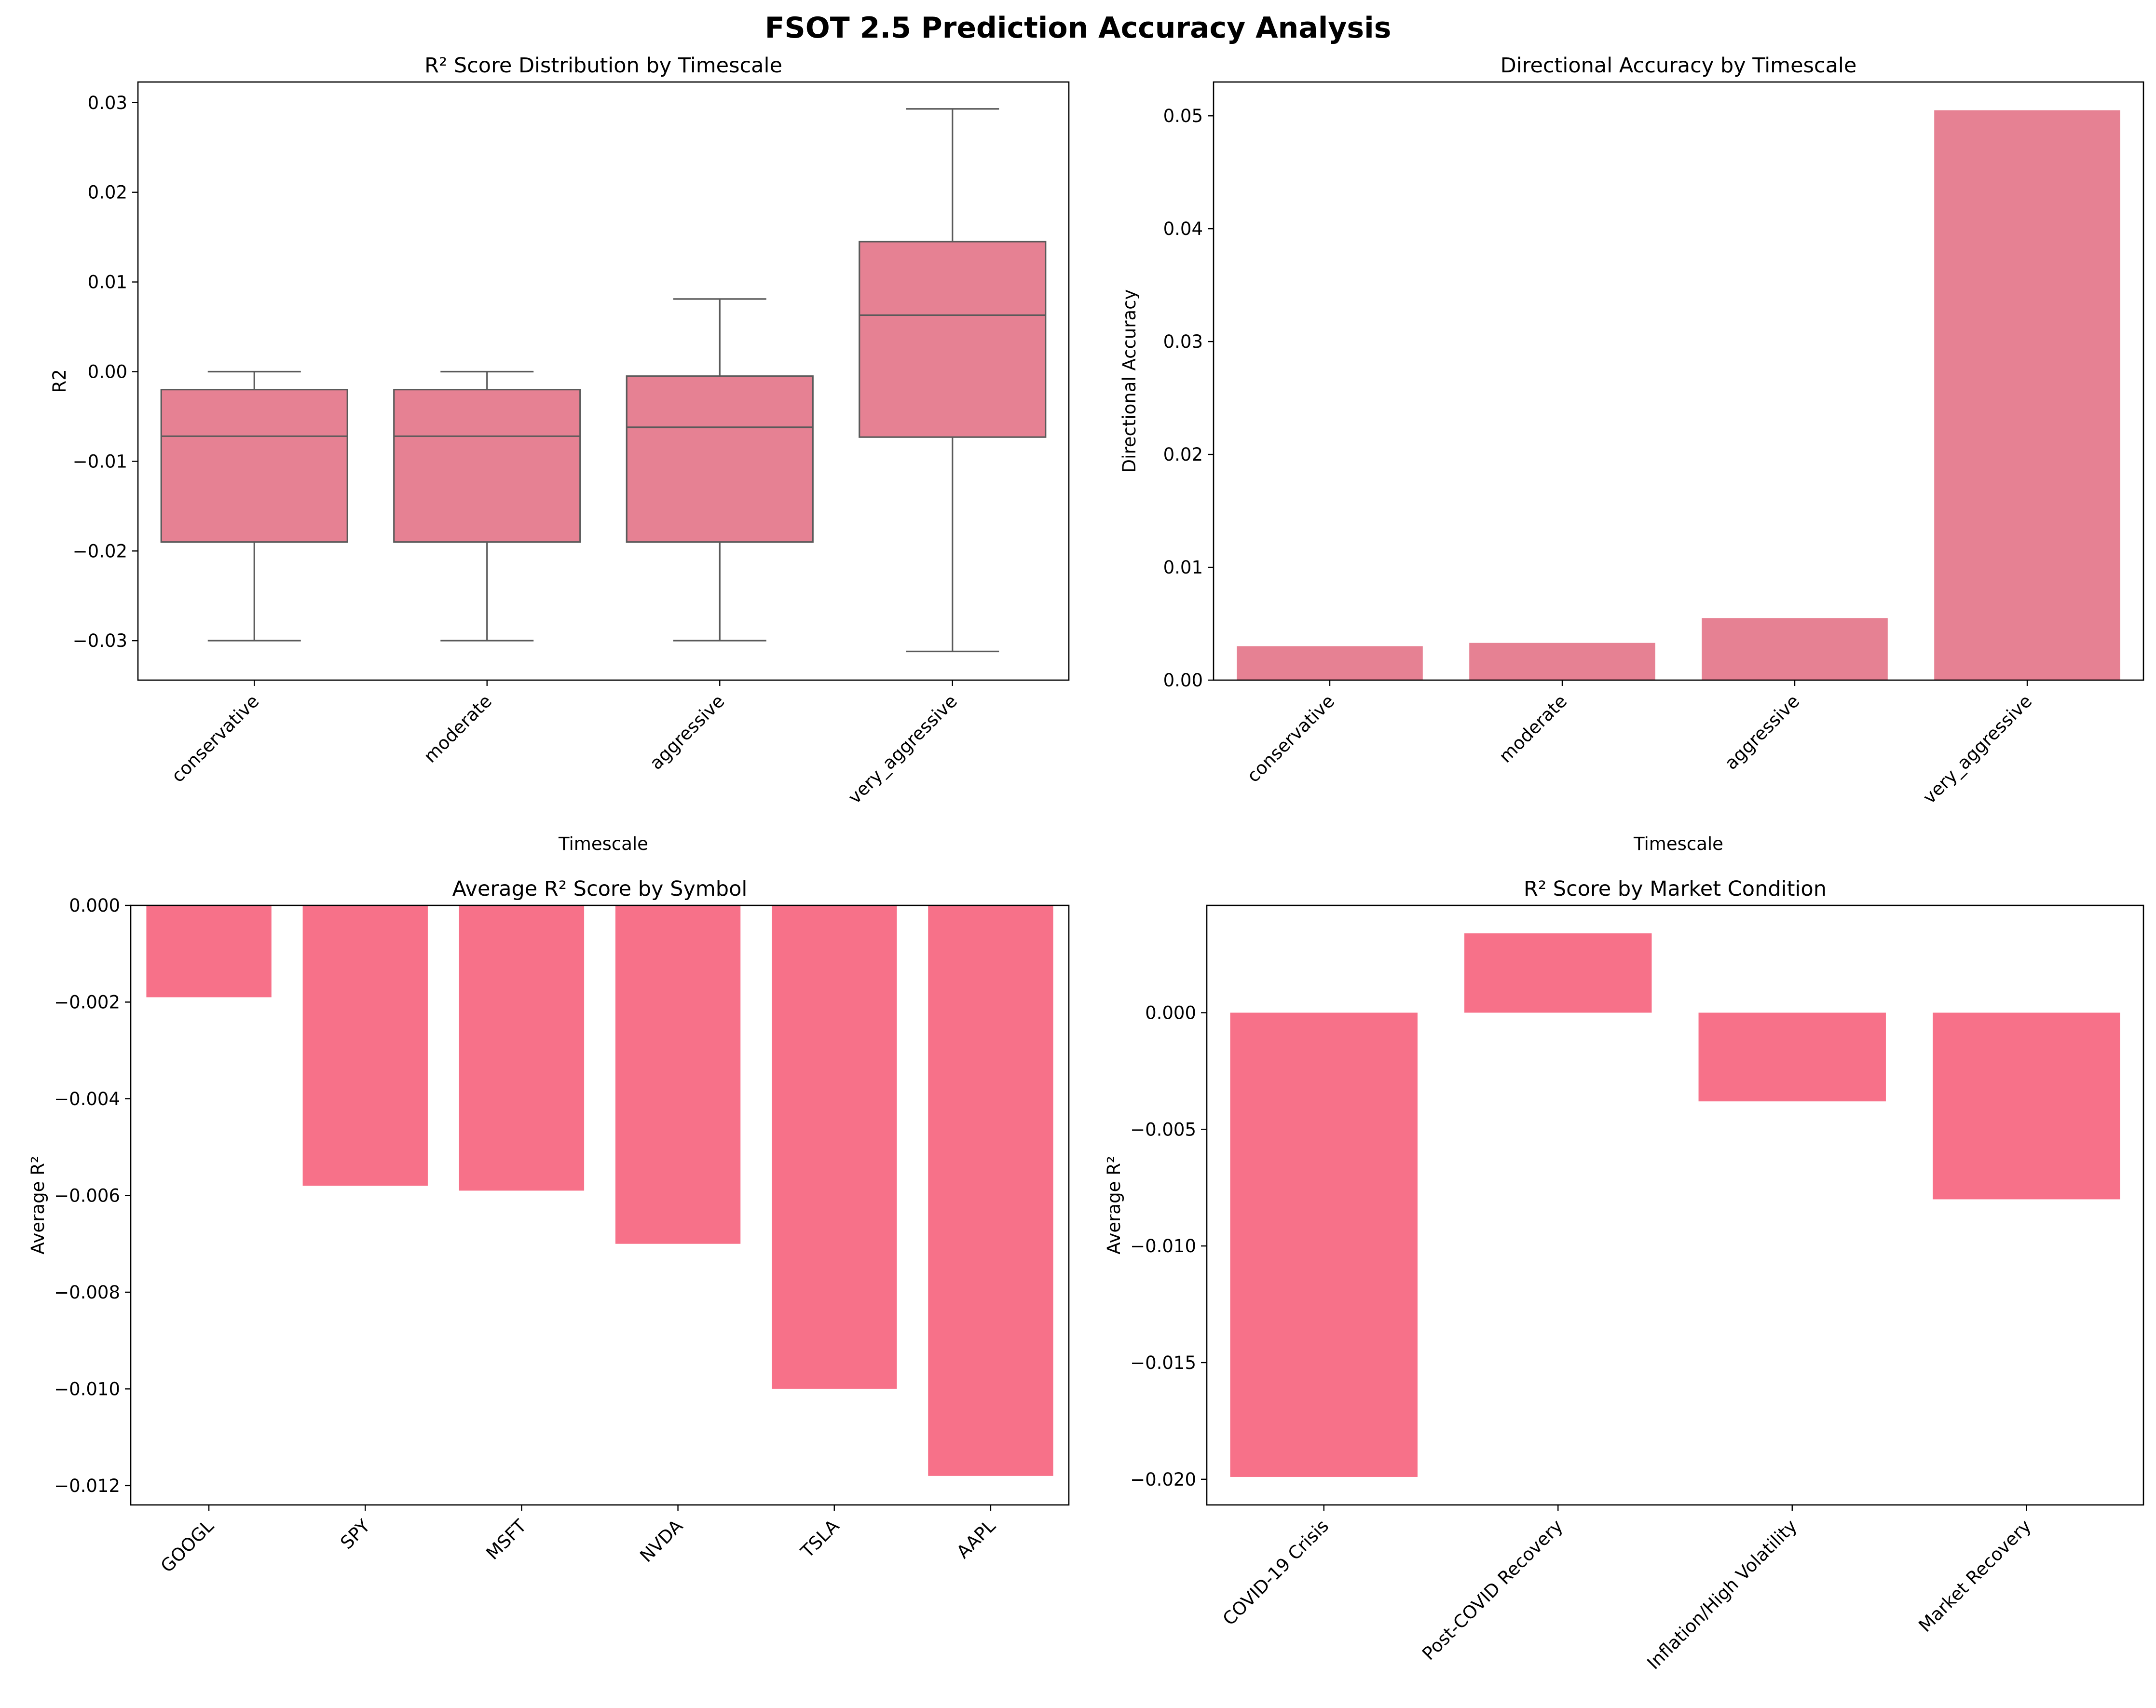  I want to click on box-aggressive, so click(720, 470).